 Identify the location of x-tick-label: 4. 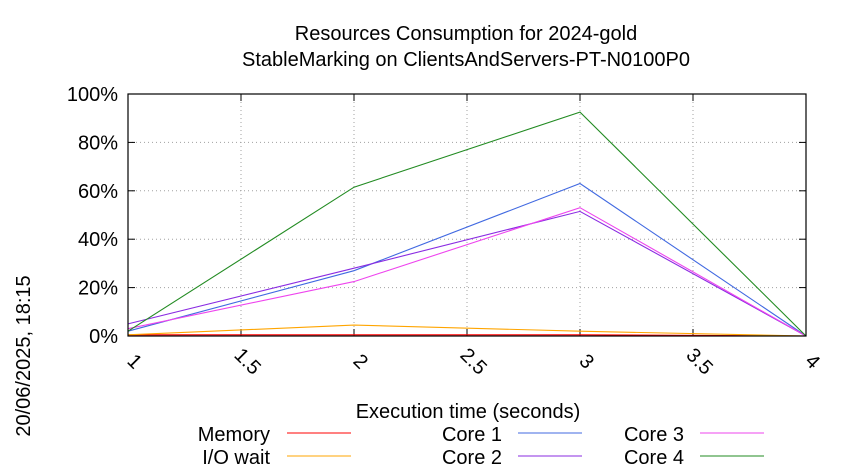
(812, 361).